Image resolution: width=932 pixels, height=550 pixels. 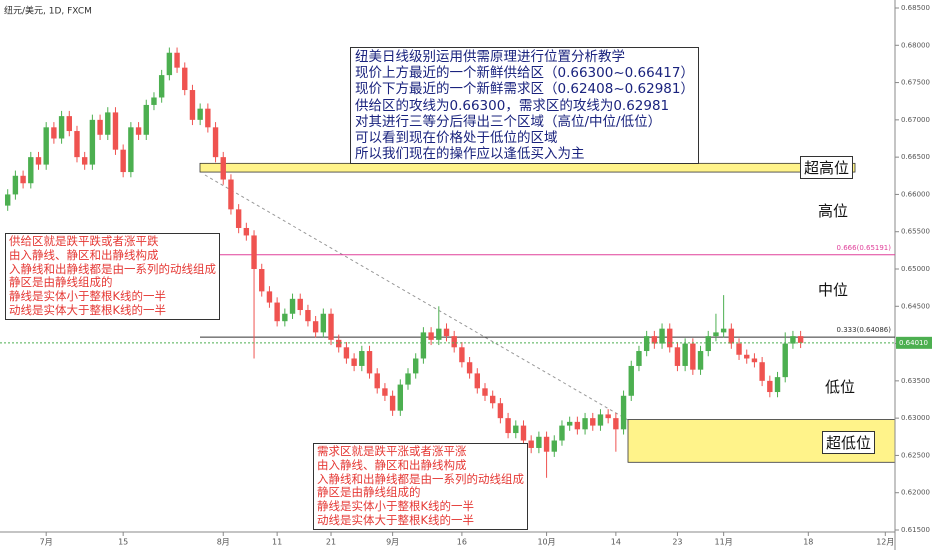 I want to click on zone-label: 高位, so click(x=833, y=210).